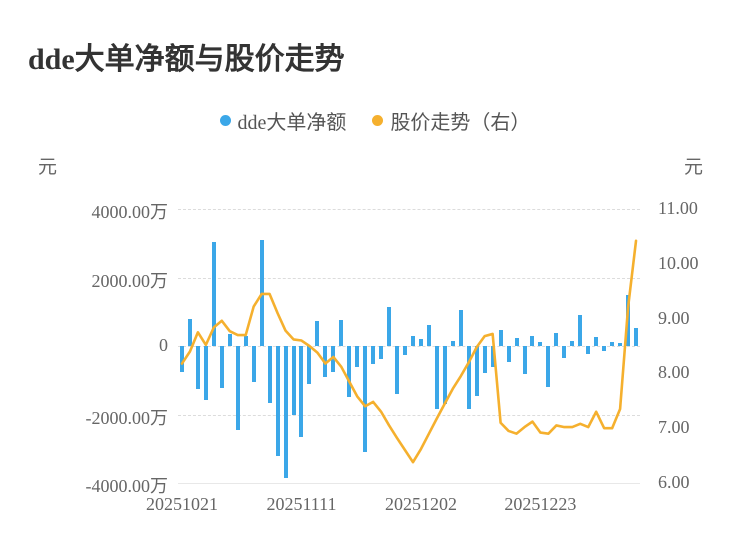  Describe the element at coordinates (127, 417) in the screenshot. I see `left-axis-tick-label: -2000.00万` at that location.